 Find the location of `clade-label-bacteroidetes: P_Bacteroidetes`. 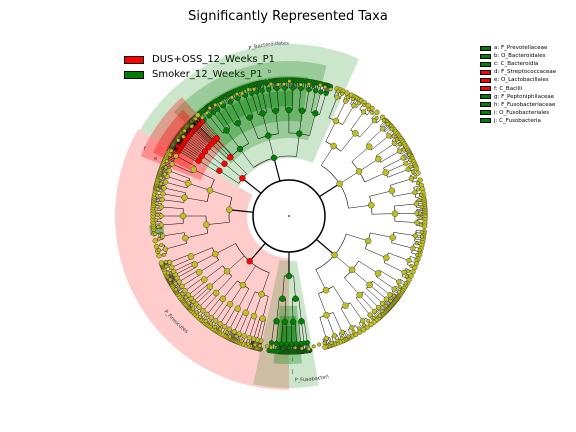

clade-label-bacteroidetes: P_Bacteroidetes is located at coordinates (268, 46).